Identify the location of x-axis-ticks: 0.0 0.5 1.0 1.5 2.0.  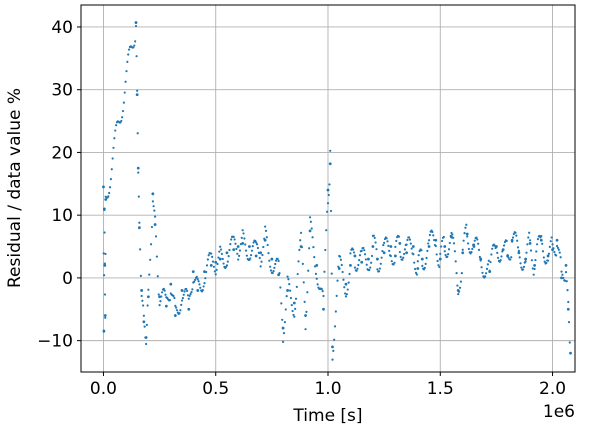
(328, 385).